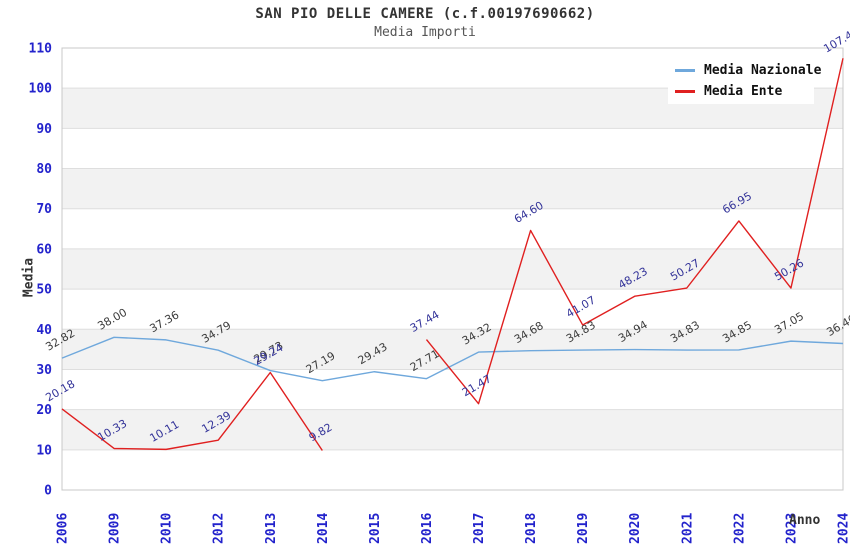 This screenshot has width=850, height=550. I want to click on y-tick-label: 90, so click(44, 129).